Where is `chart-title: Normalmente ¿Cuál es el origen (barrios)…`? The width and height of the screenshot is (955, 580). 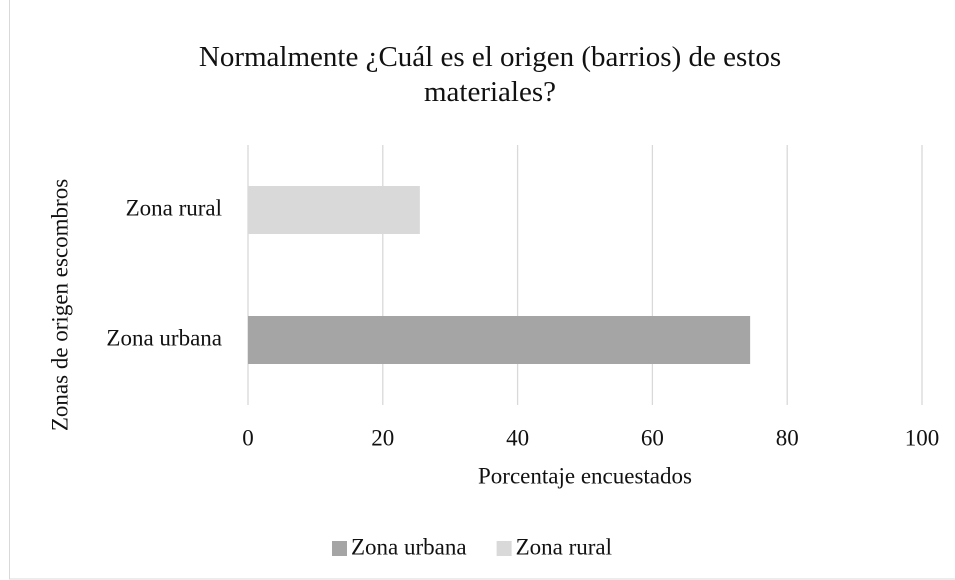 chart-title: Normalmente ¿Cuál es el origen (barrios)… is located at coordinates (490, 74).